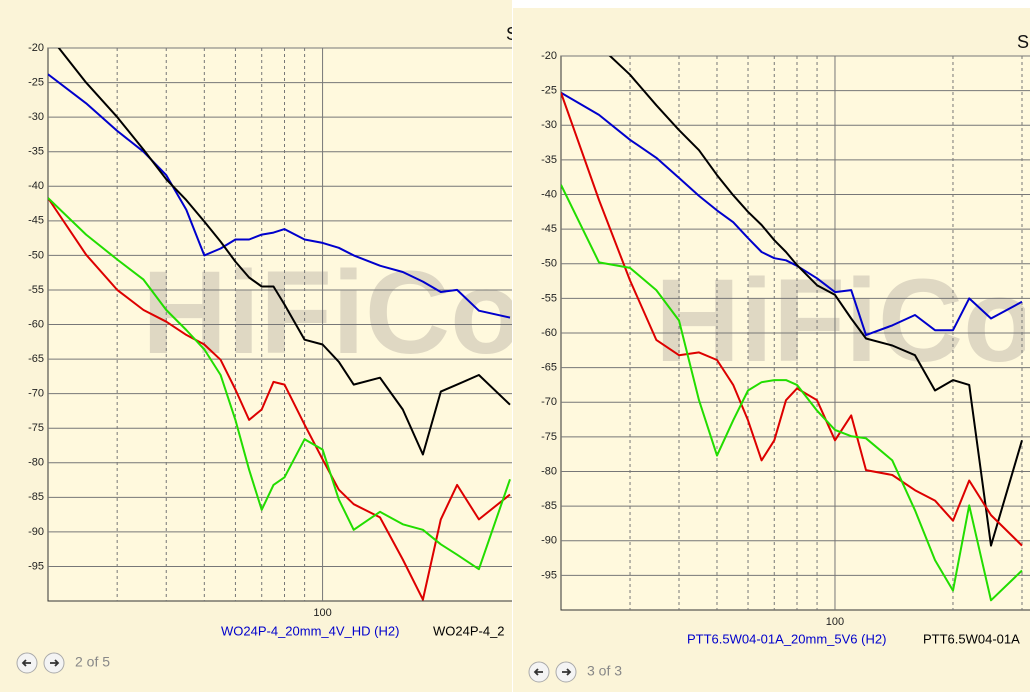 The height and width of the screenshot is (692, 1030). I want to click on legend-entry: WO24P-4_2, so click(469, 630).